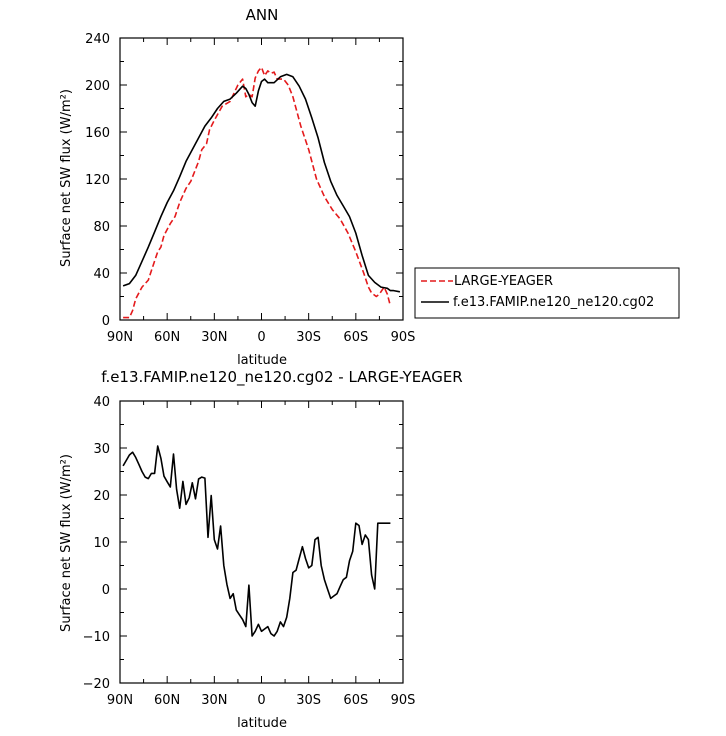 The height and width of the screenshot is (736, 726). What do you see at coordinates (97, 39) in the screenshot?
I see `top-y-tick-label: 240` at bounding box center [97, 39].